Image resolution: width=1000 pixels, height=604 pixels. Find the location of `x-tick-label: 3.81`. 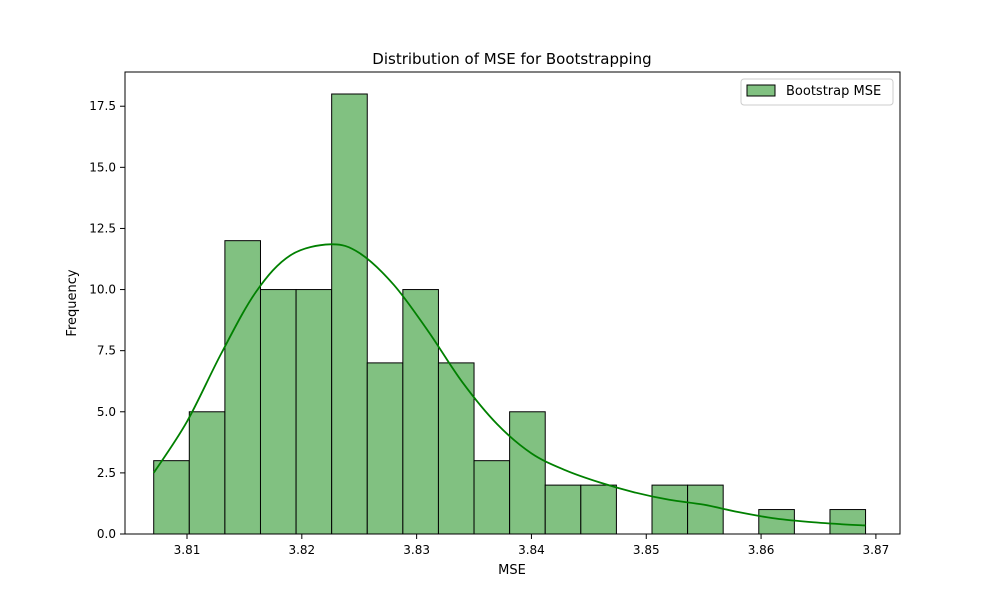

x-tick-label: 3.81 is located at coordinates (187, 550).